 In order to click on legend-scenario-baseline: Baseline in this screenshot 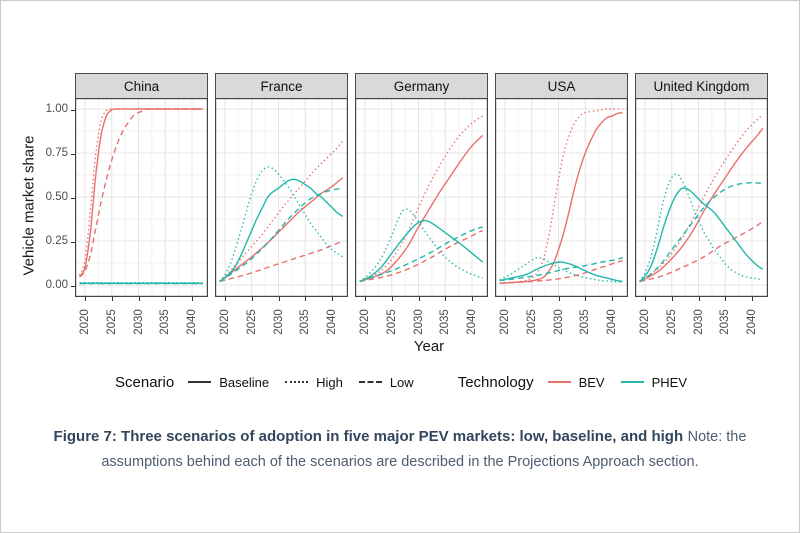, I will do `click(228, 382)`.